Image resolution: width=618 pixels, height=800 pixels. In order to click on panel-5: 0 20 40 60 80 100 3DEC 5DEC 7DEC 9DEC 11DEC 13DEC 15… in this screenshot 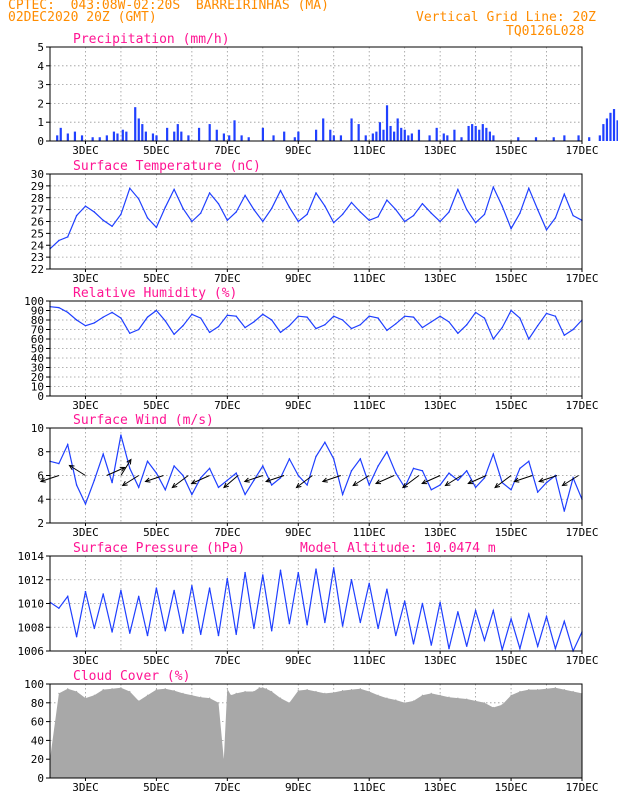, I will do `click(311, 731)`.